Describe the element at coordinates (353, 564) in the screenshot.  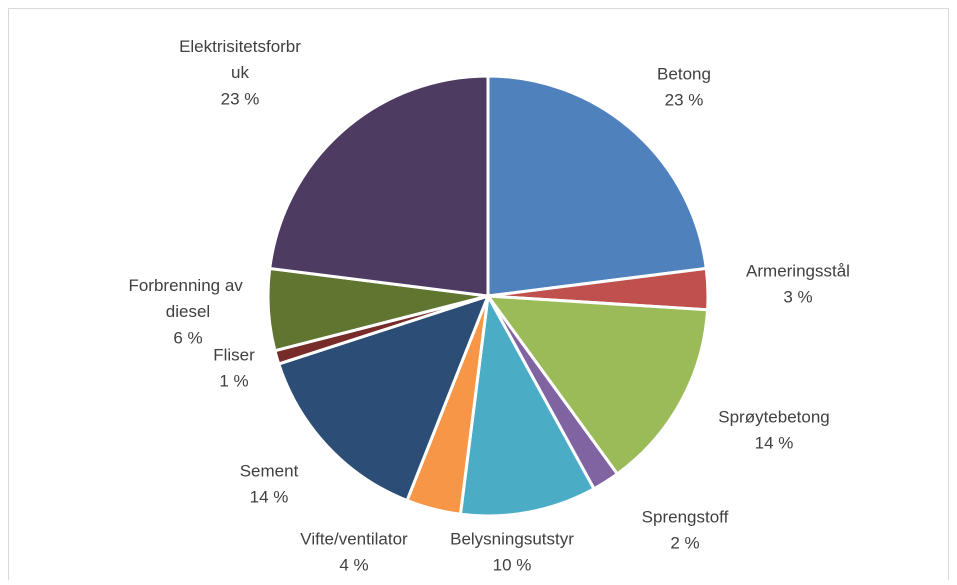
I see `slice-value-label: 4 %` at that location.